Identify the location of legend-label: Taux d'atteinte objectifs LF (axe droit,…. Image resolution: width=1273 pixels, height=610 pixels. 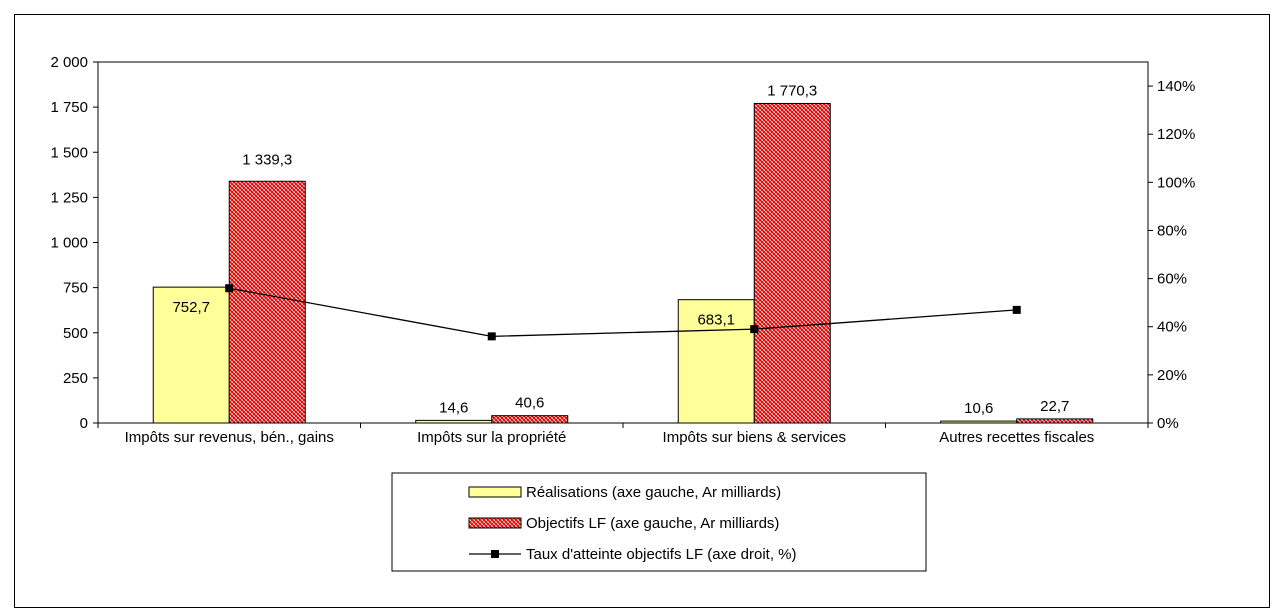
(661, 554).